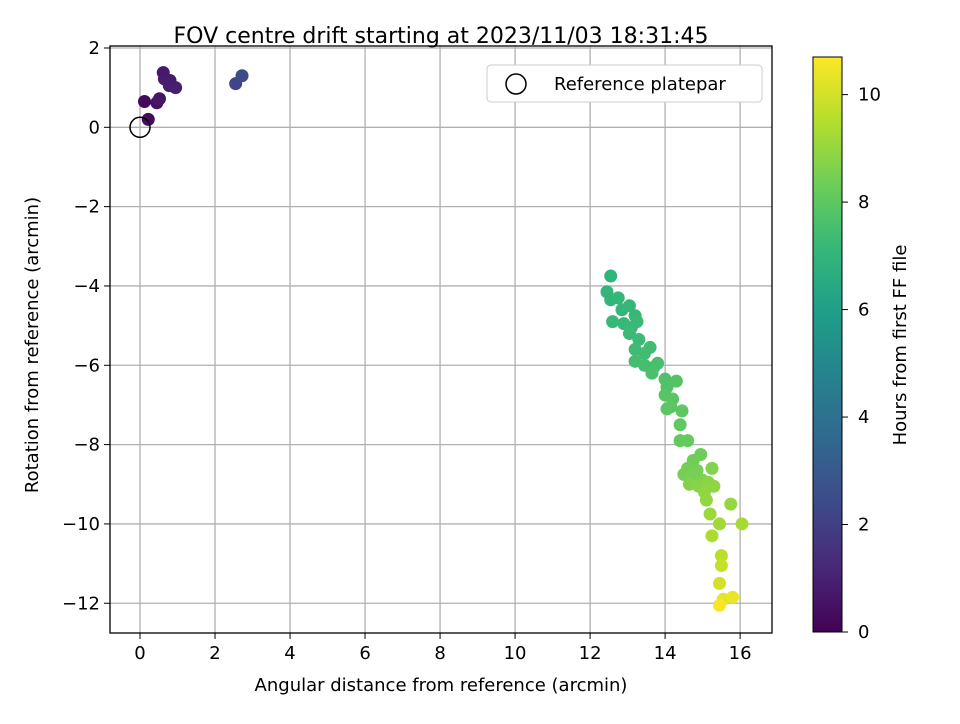  I want to click on x-tick-label: 4, so click(289, 653).